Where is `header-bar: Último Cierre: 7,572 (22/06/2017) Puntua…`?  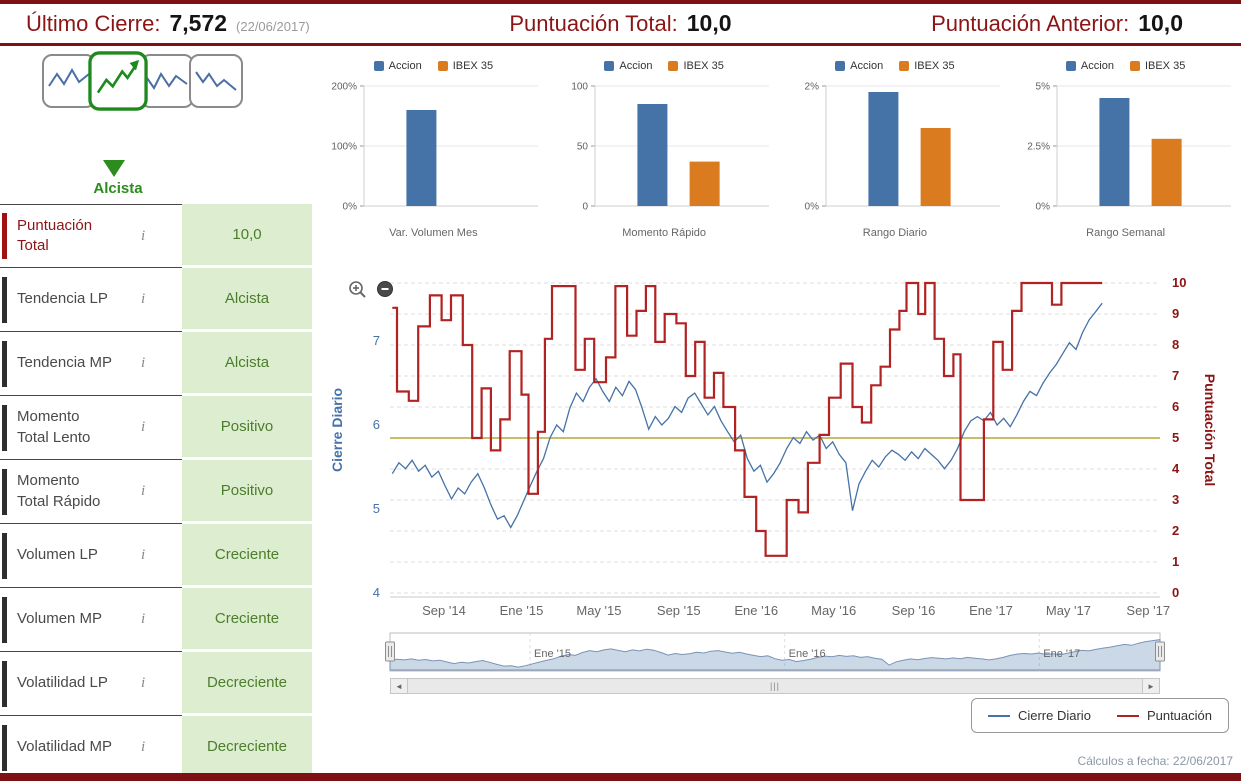
header-bar: Último Cierre: 7,572 (22/06/2017) Puntua… is located at coordinates (620, 23).